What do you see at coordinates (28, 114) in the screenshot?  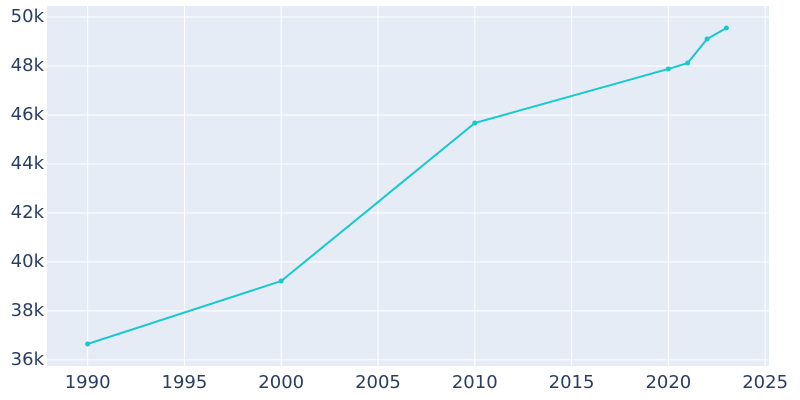 I see `y-tick-label: 46k` at bounding box center [28, 114].